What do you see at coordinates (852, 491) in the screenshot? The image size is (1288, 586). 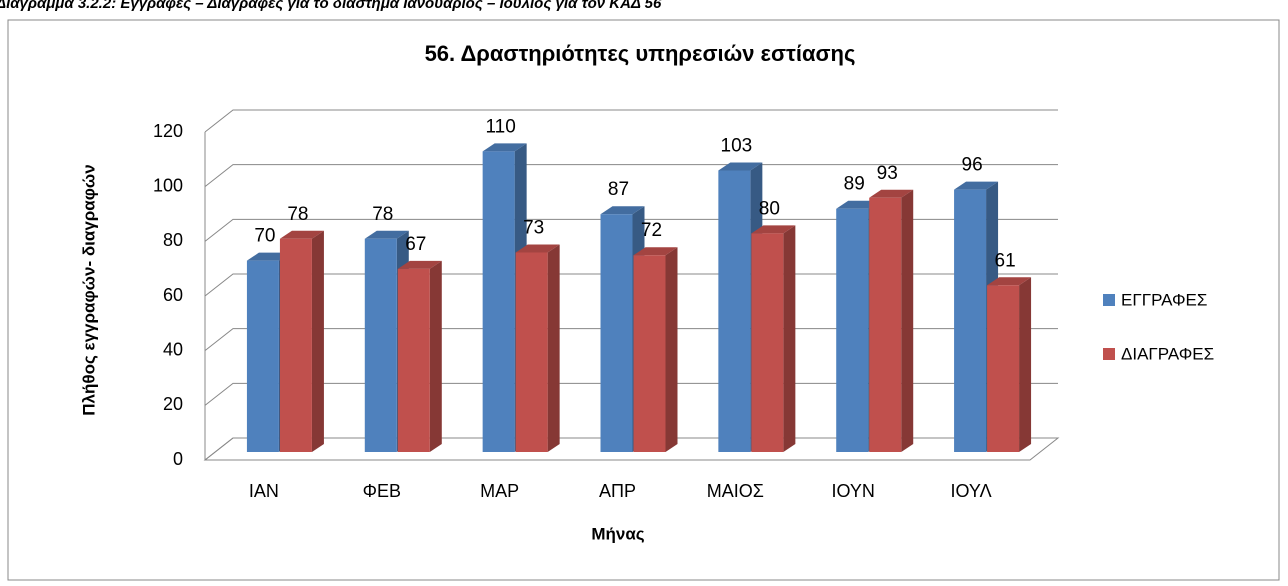 I see `x-tick-label: ΙΟΥΝ` at bounding box center [852, 491].